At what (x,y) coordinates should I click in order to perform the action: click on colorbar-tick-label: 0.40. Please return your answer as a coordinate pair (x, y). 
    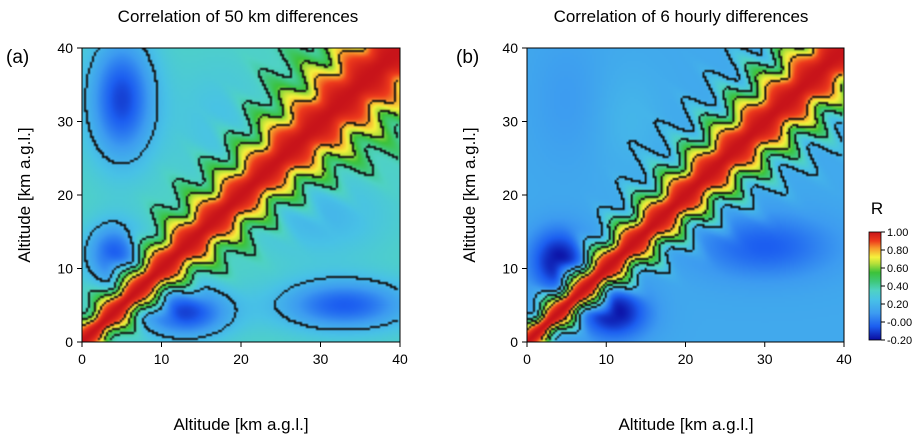
    Looking at the image, I should click on (897, 287).